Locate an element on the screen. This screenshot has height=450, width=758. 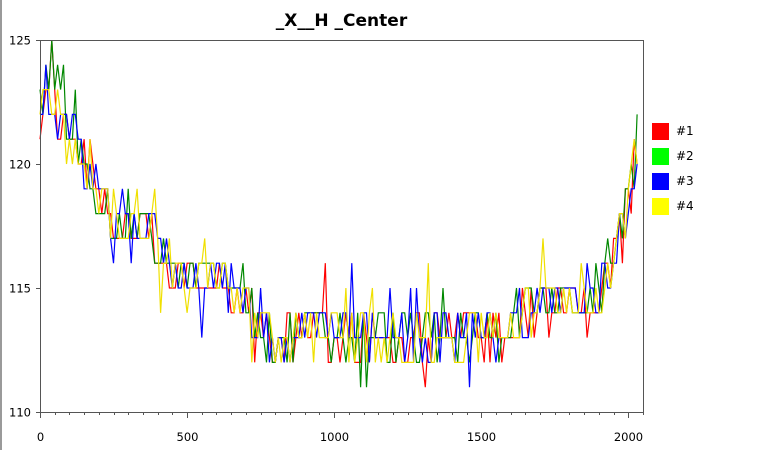
x-tick-label: 1500 is located at coordinates (481, 437).